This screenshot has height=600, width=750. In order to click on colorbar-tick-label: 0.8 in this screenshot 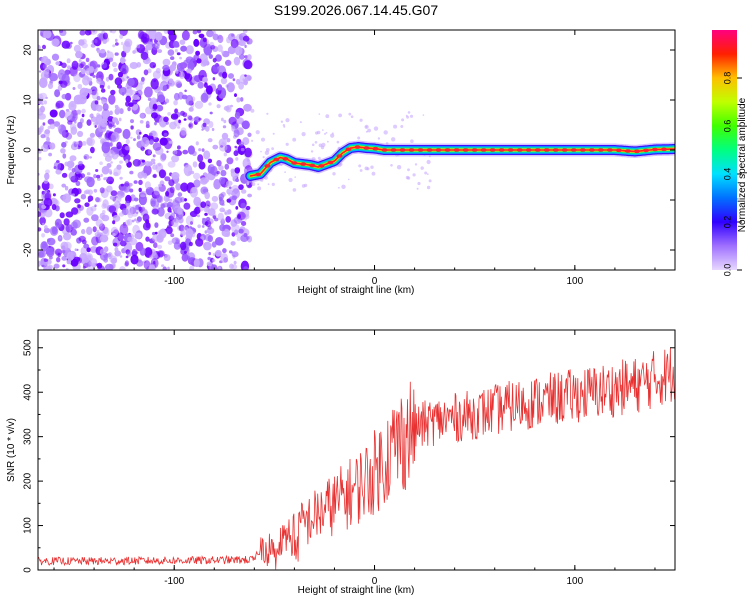, I will do `click(727, 78)`.